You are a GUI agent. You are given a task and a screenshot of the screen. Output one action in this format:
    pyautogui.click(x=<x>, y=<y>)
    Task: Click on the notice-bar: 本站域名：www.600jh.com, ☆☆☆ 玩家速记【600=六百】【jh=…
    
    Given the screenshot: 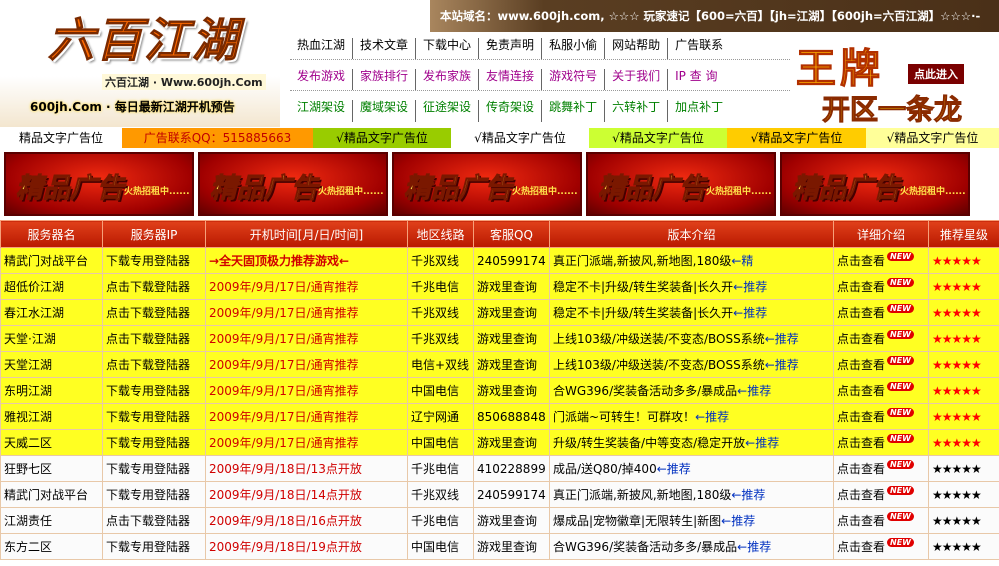 What is the action you would take?
    pyautogui.click(x=714, y=16)
    